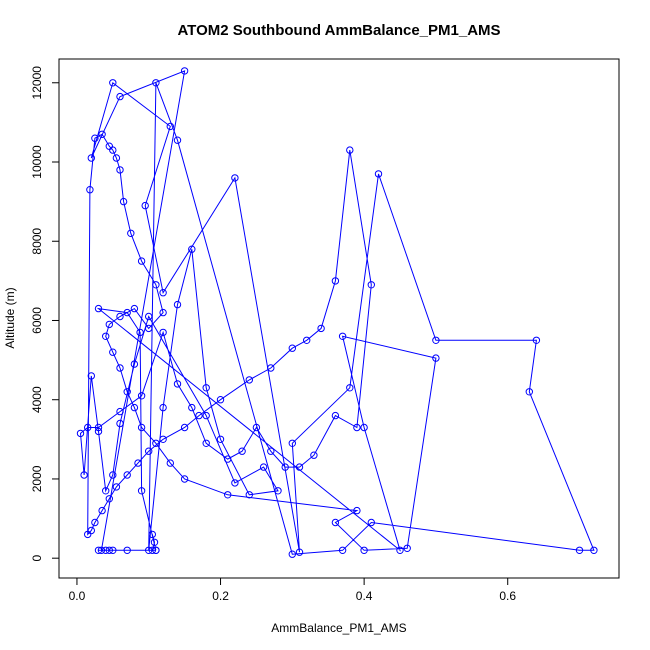  Describe the element at coordinates (37, 558) in the screenshot. I see `y-tick-label: 0` at that location.